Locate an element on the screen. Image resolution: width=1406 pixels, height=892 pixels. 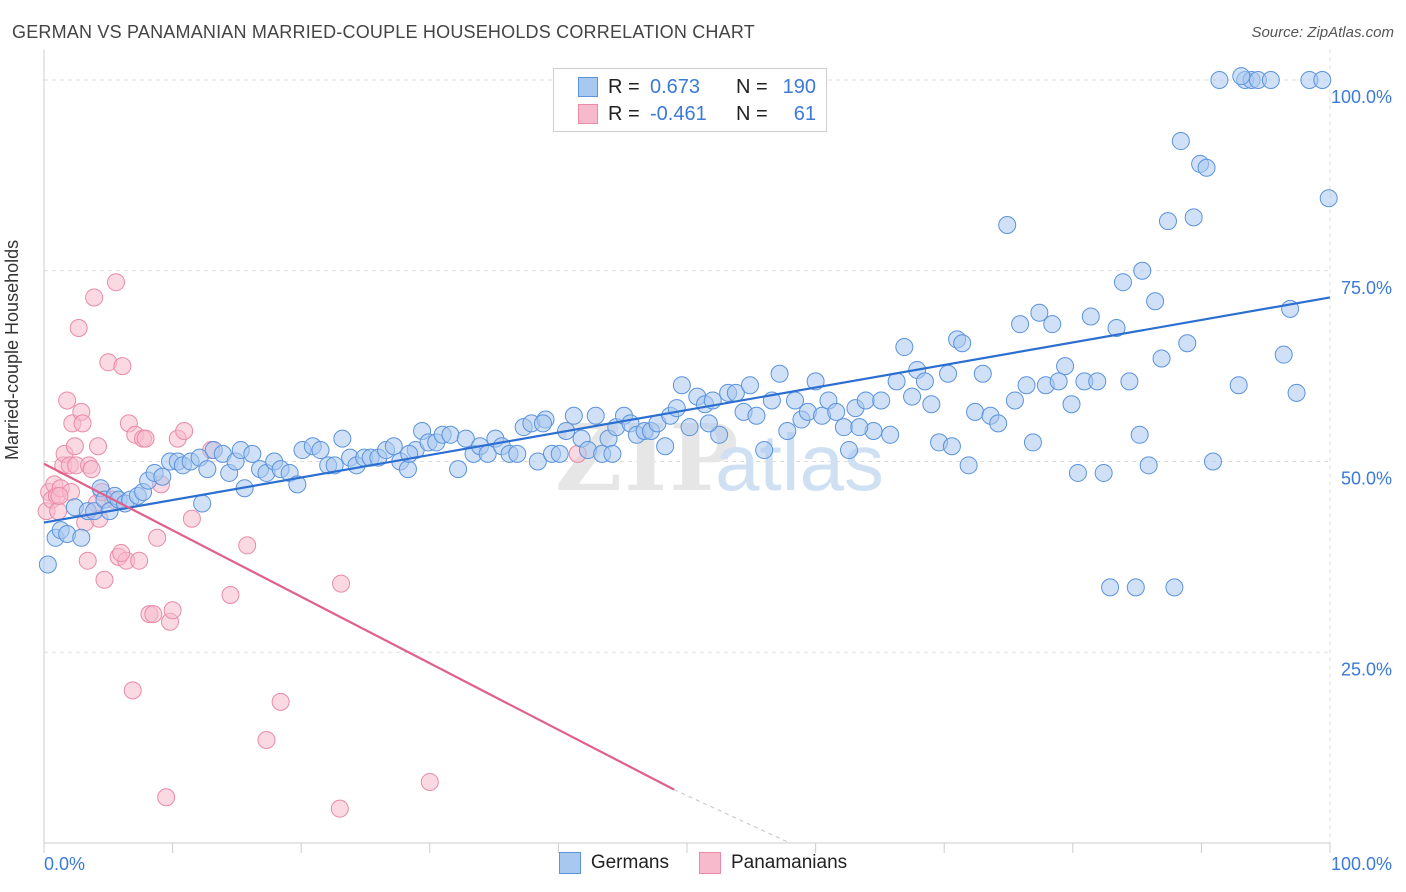
source-label: Source: ZipAtlas.com is located at coordinates (1322, 32).